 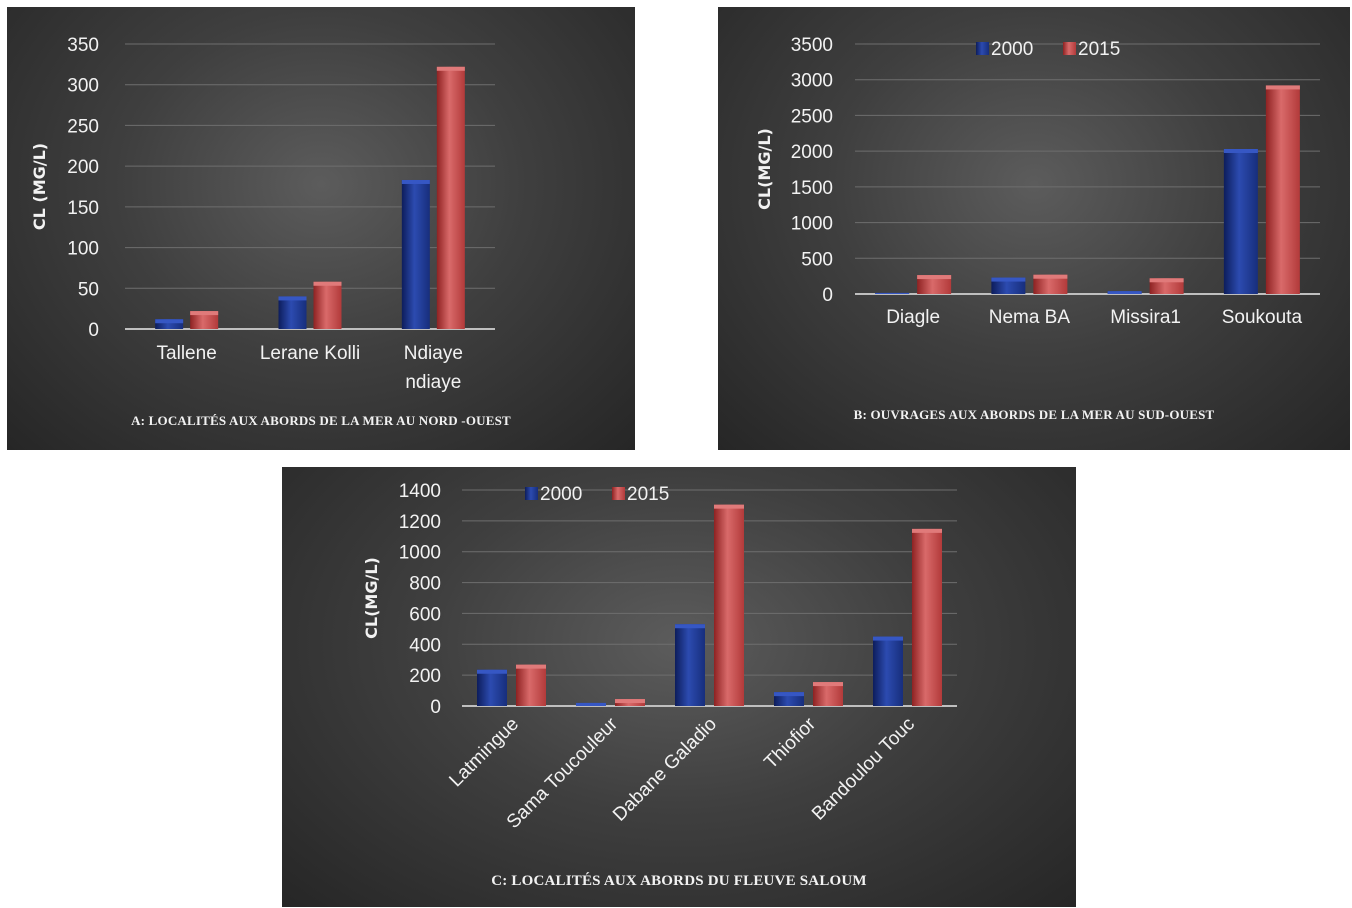 What do you see at coordinates (790, 743) in the screenshot?
I see `category-label: Thiofior` at bounding box center [790, 743].